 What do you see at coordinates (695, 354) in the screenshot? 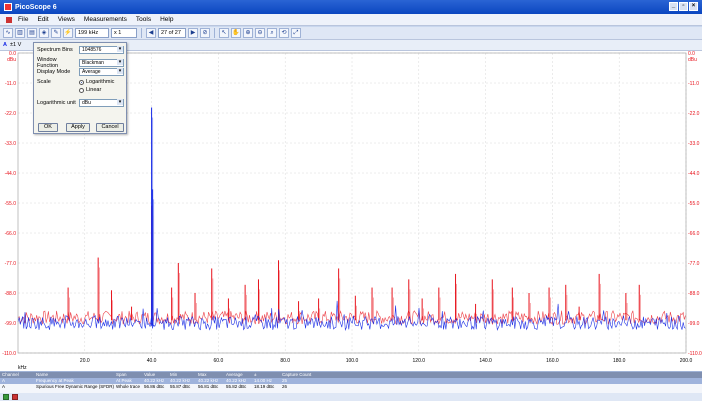
I see `y-tick-label-right: -110.0` at bounding box center [695, 354].